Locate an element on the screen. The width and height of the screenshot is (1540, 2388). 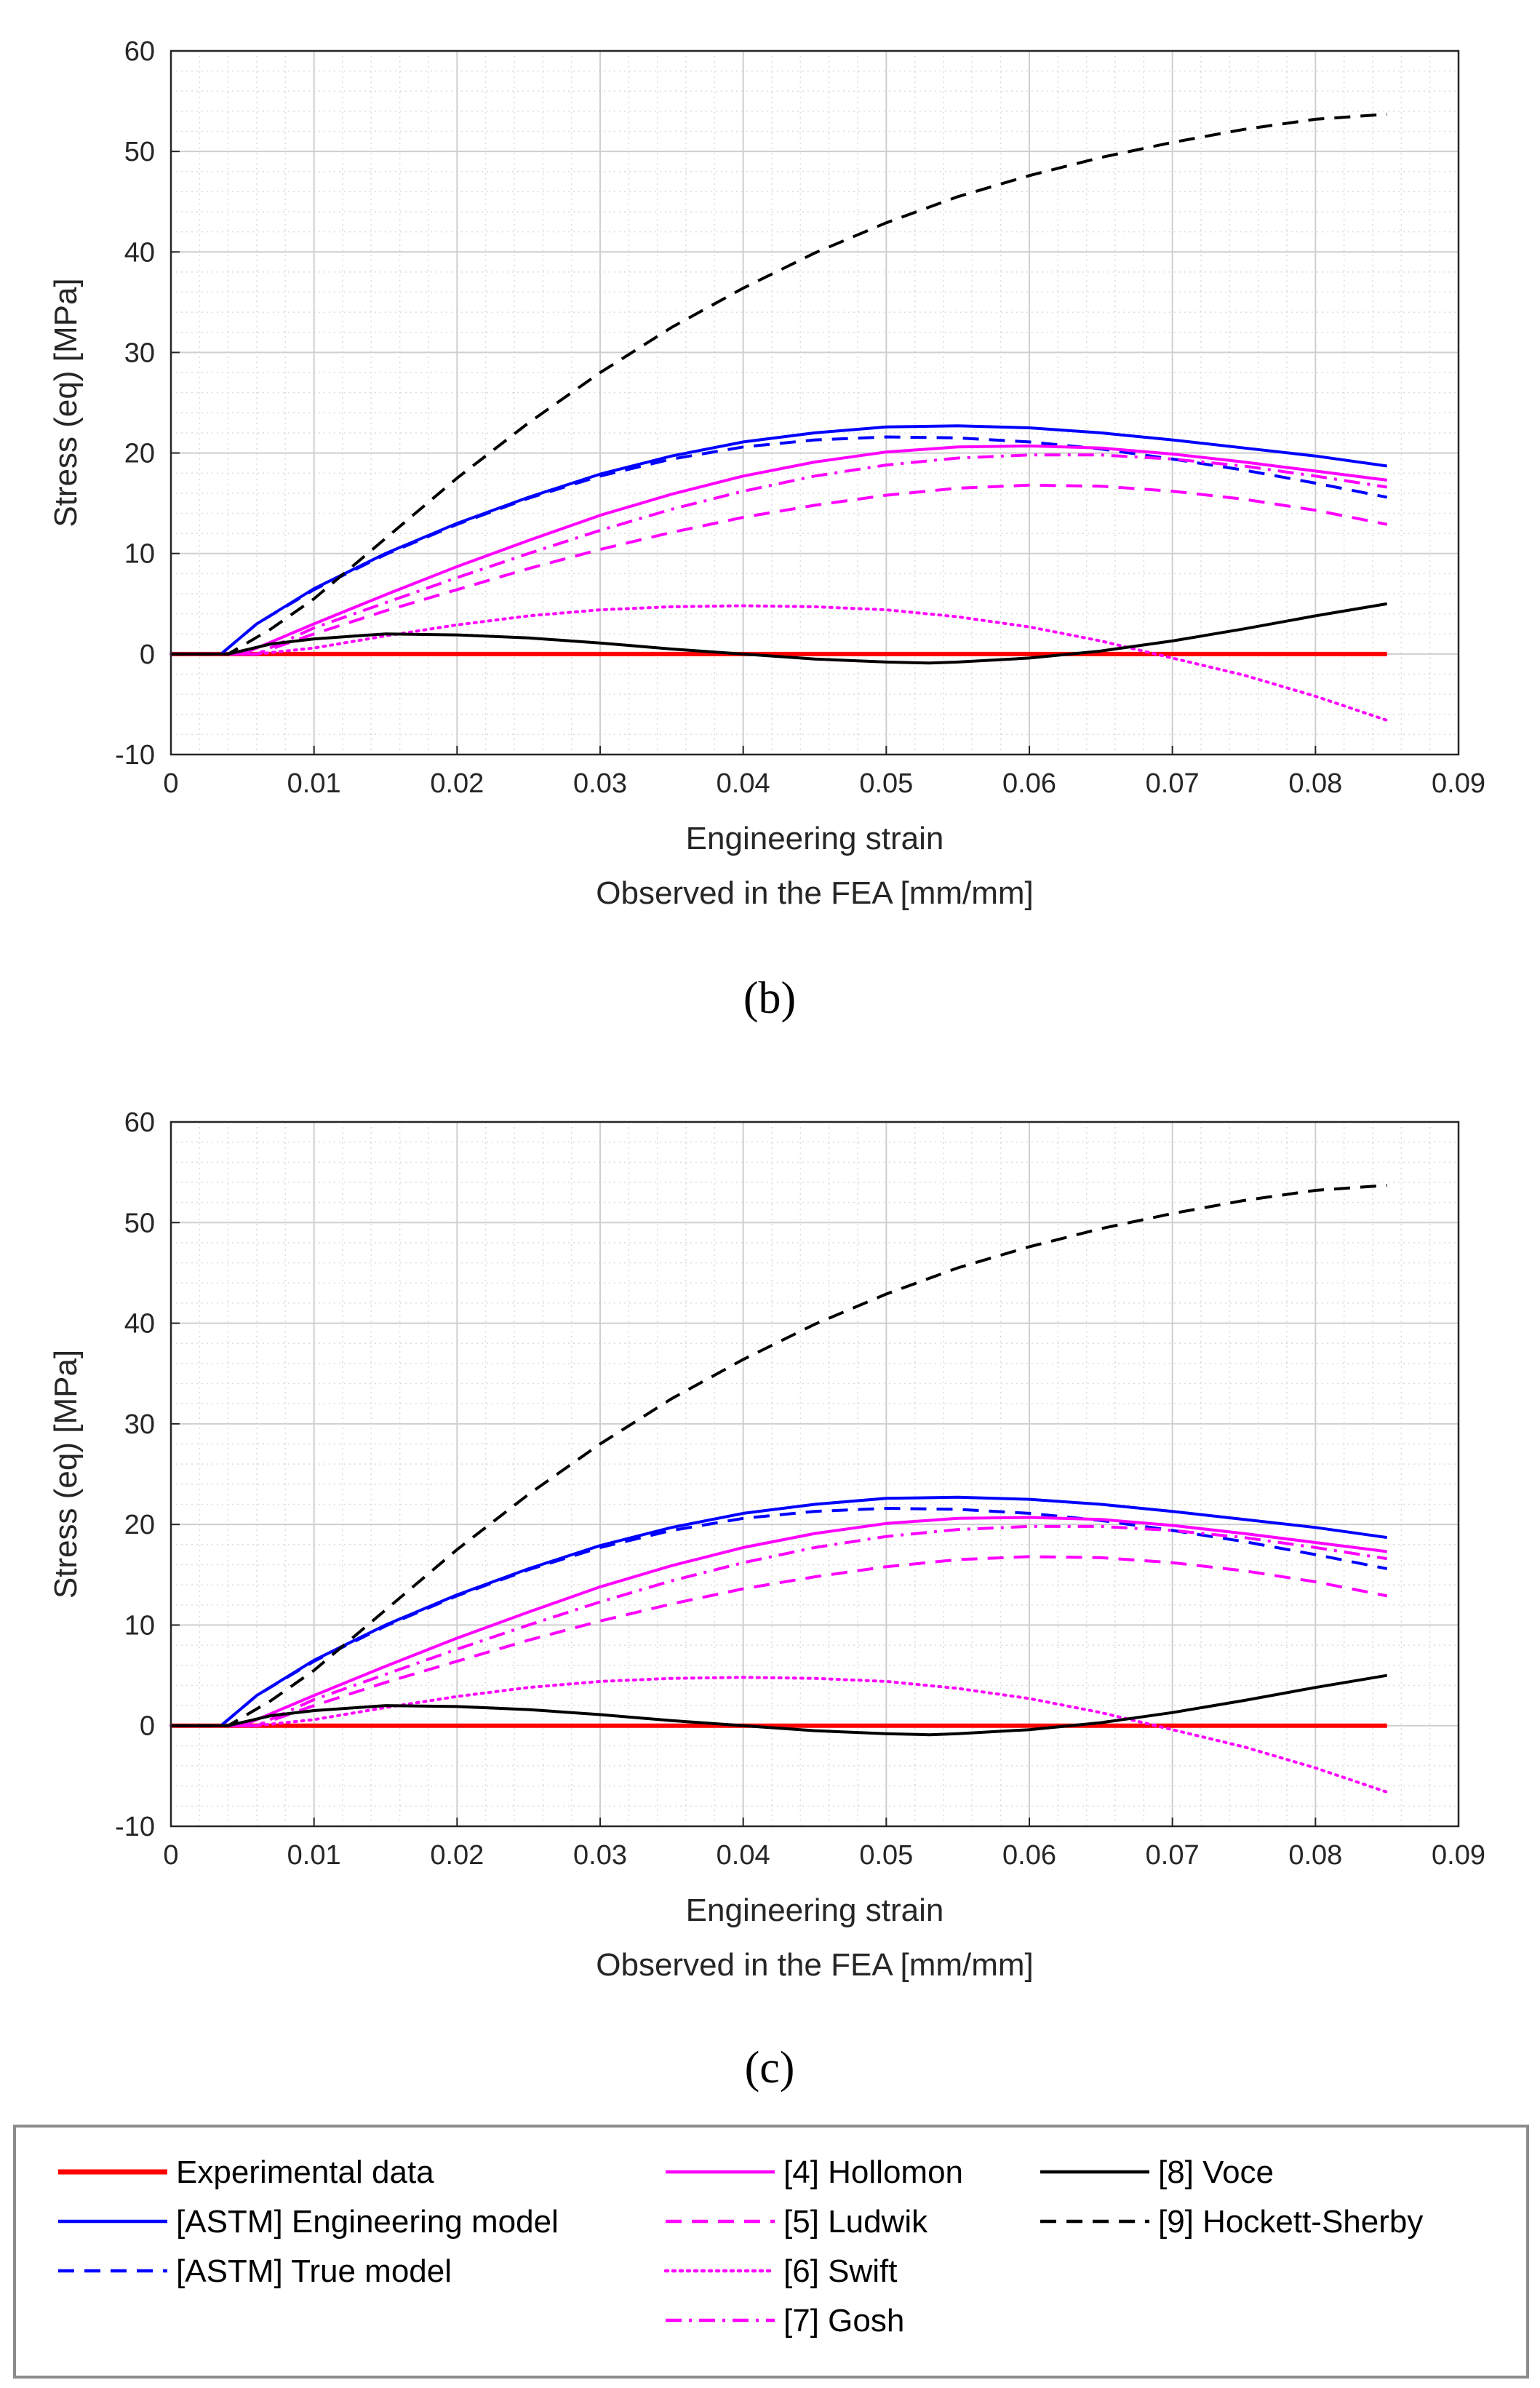
legend-item-astm-true-model: [ASTM] True model is located at coordinates (255, 2271).